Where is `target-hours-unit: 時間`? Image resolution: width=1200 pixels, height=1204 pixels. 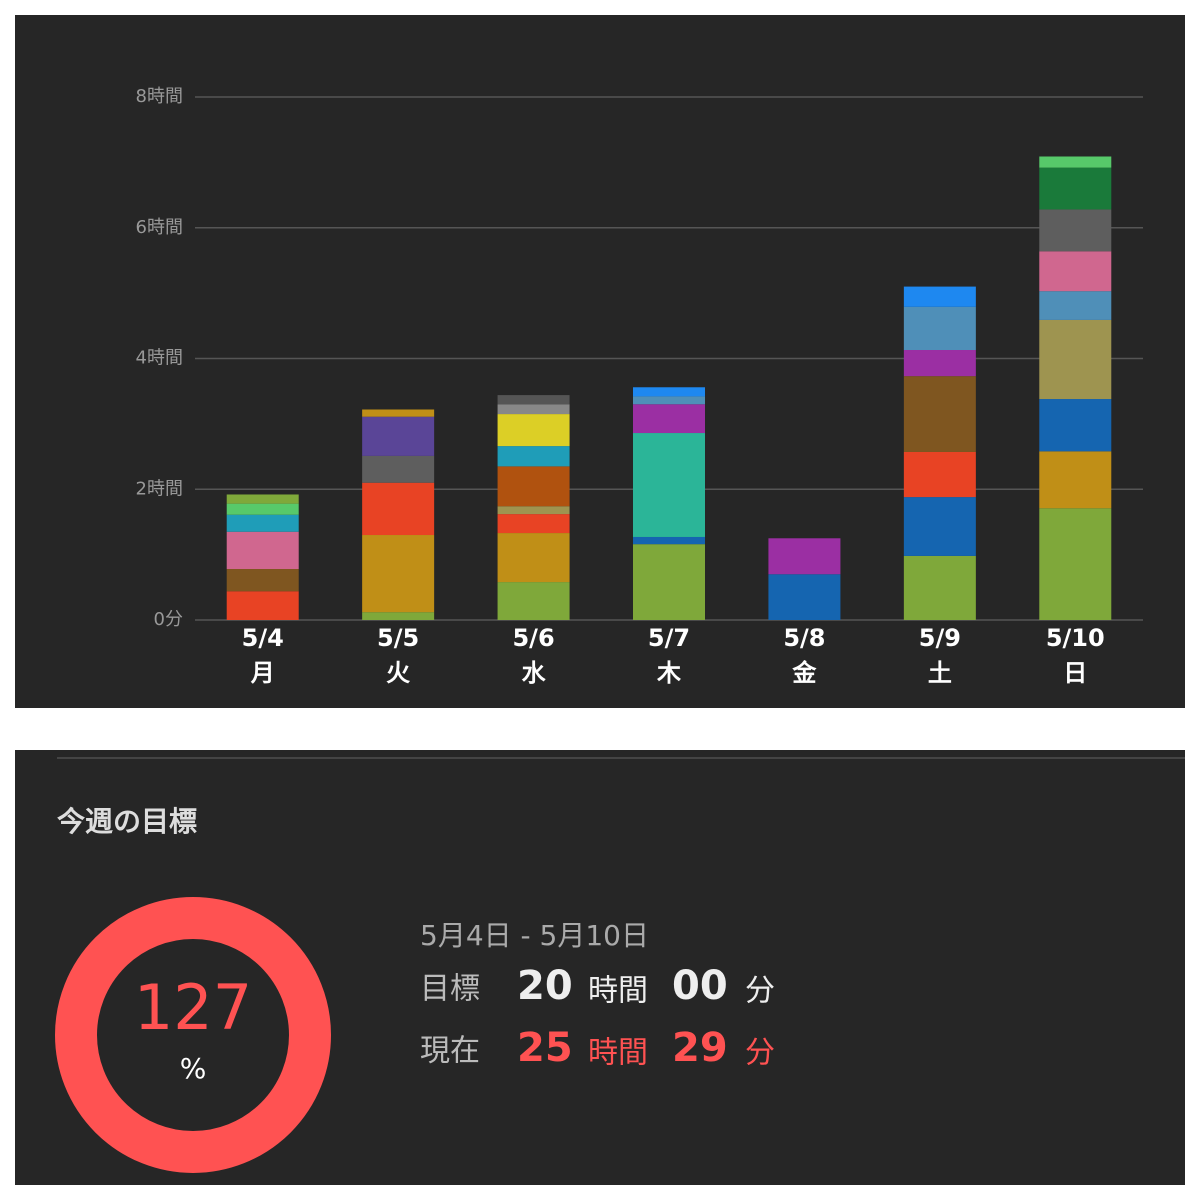
target-hours-unit: 時間 is located at coordinates (618, 991).